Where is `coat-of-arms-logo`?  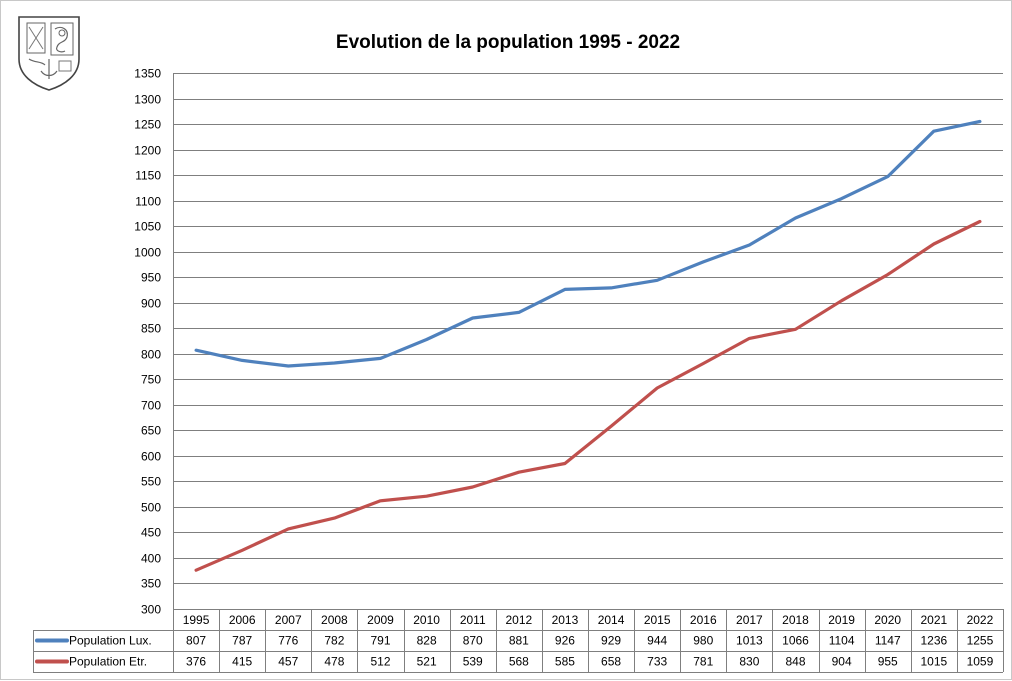
coat-of-arms-logo is located at coordinates (49, 53).